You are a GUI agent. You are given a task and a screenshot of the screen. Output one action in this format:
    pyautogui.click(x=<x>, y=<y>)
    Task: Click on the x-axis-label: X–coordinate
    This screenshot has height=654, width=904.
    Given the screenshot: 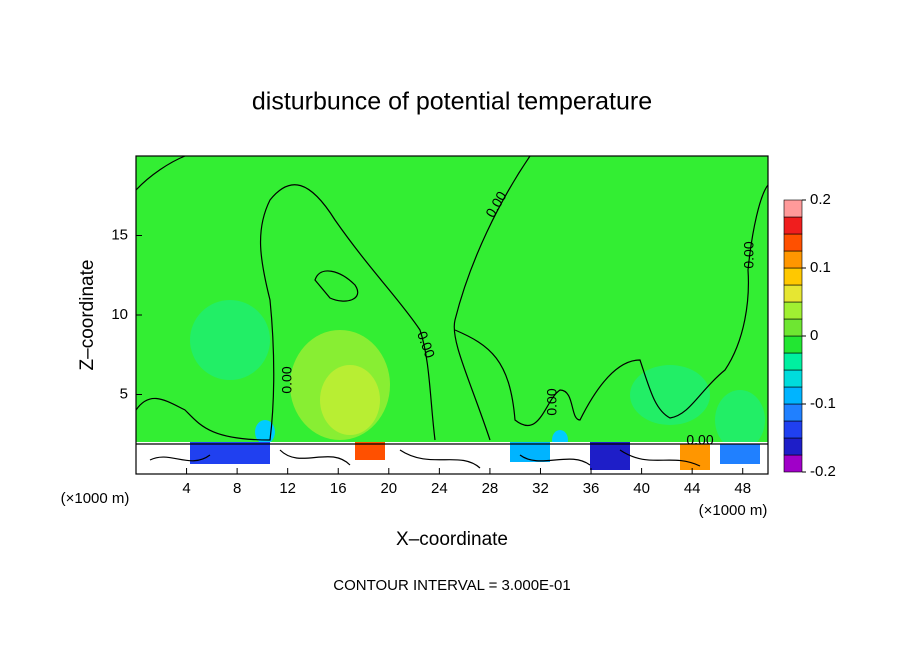 What is the action you would take?
    pyautogui.click(x=452, y=539)
    